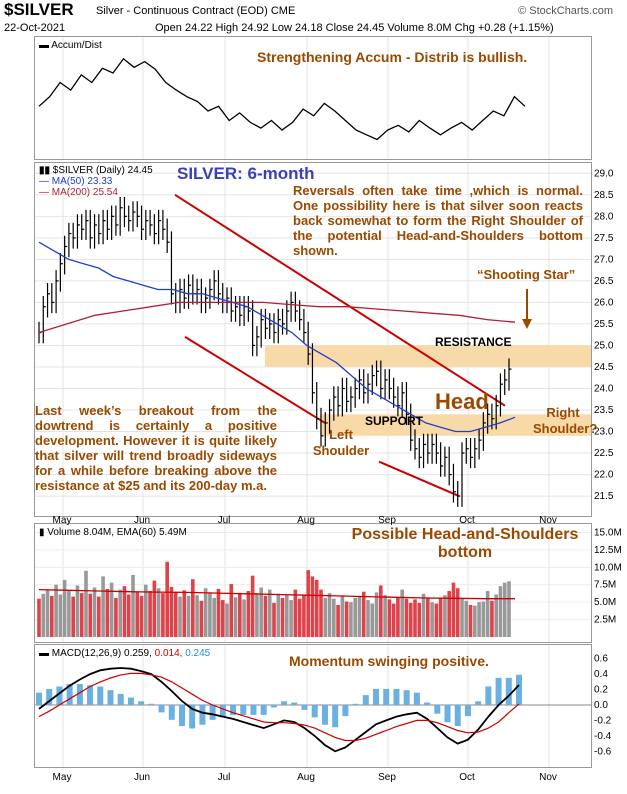 The image size is (627, 794). Describe the element at coordinates (117, 532) in the screenshot. I see `volume-label-text: Volume 8.04M, EMA(60) 5.49M` at that location.